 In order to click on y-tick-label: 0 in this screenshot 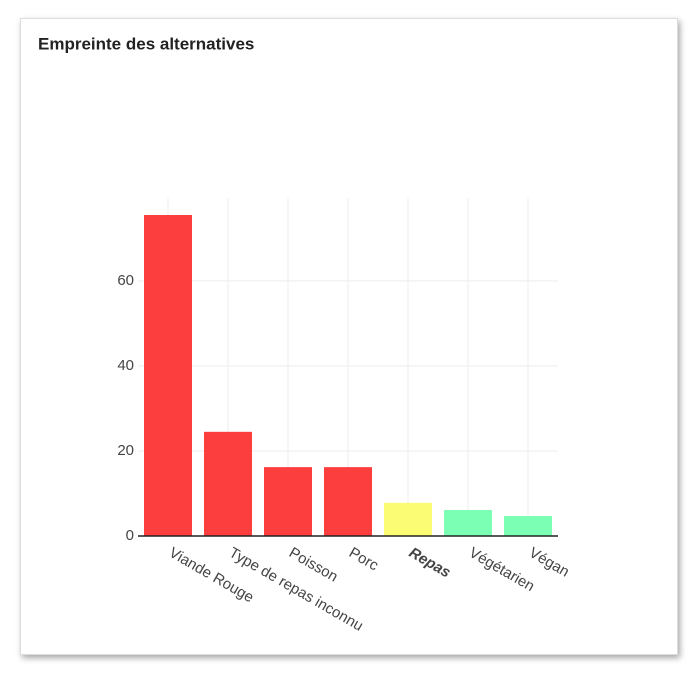, I will do `click(130, 535)`.